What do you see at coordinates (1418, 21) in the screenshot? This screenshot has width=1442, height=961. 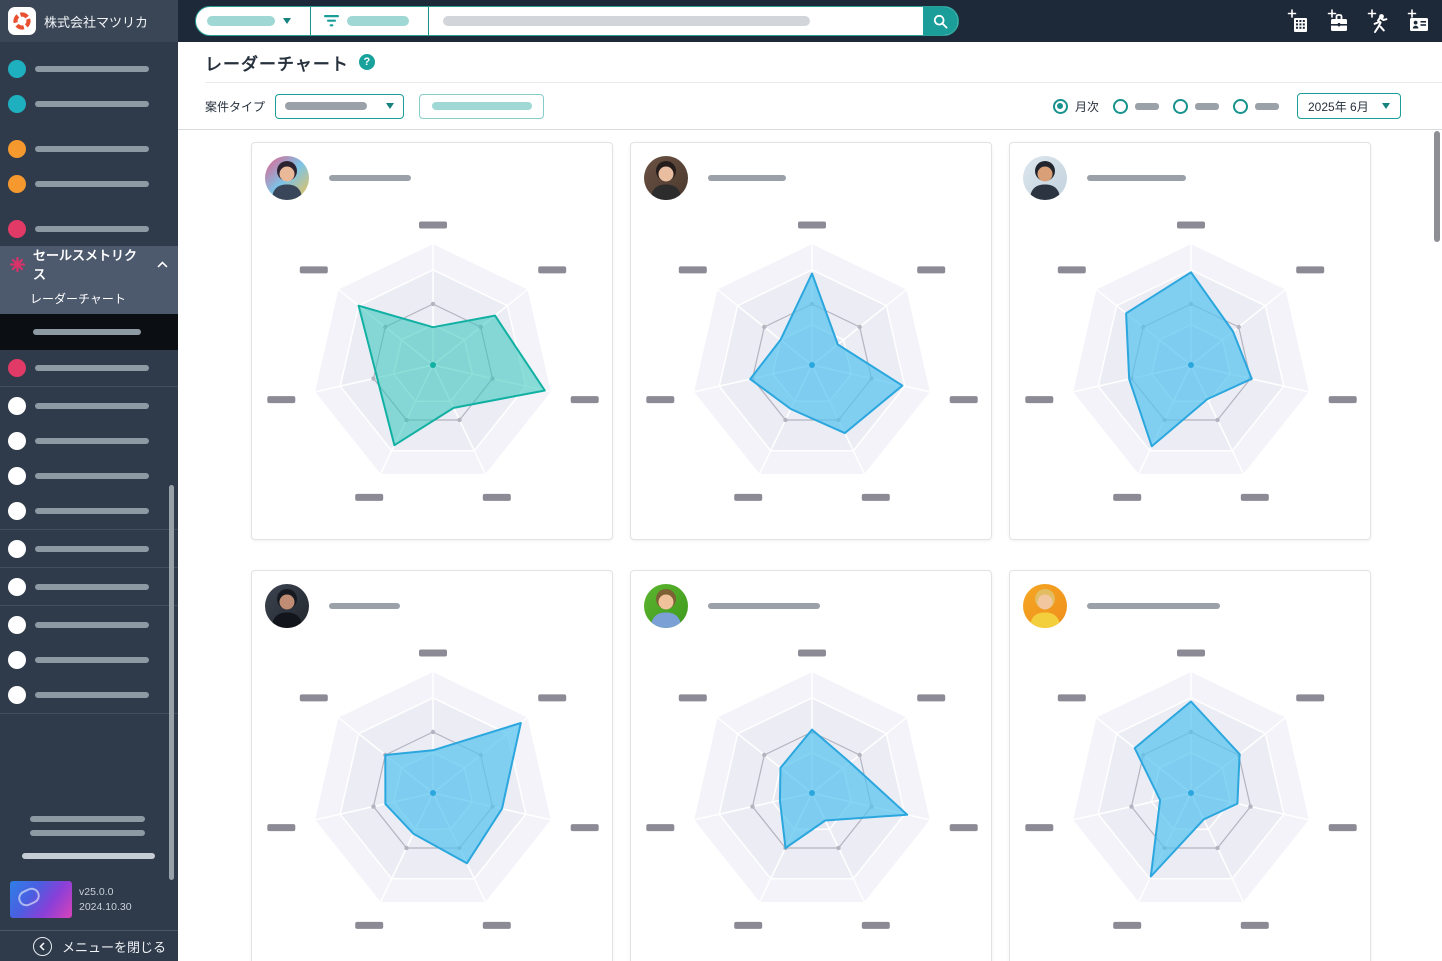 I see `add-contact-icon` at bounding box center [1418, 21].